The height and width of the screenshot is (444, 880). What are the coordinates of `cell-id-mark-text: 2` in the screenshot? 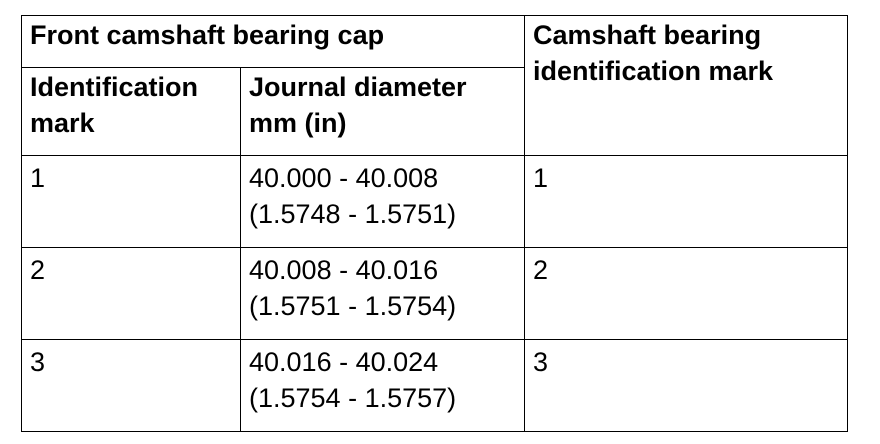 It's located at (38, 270).